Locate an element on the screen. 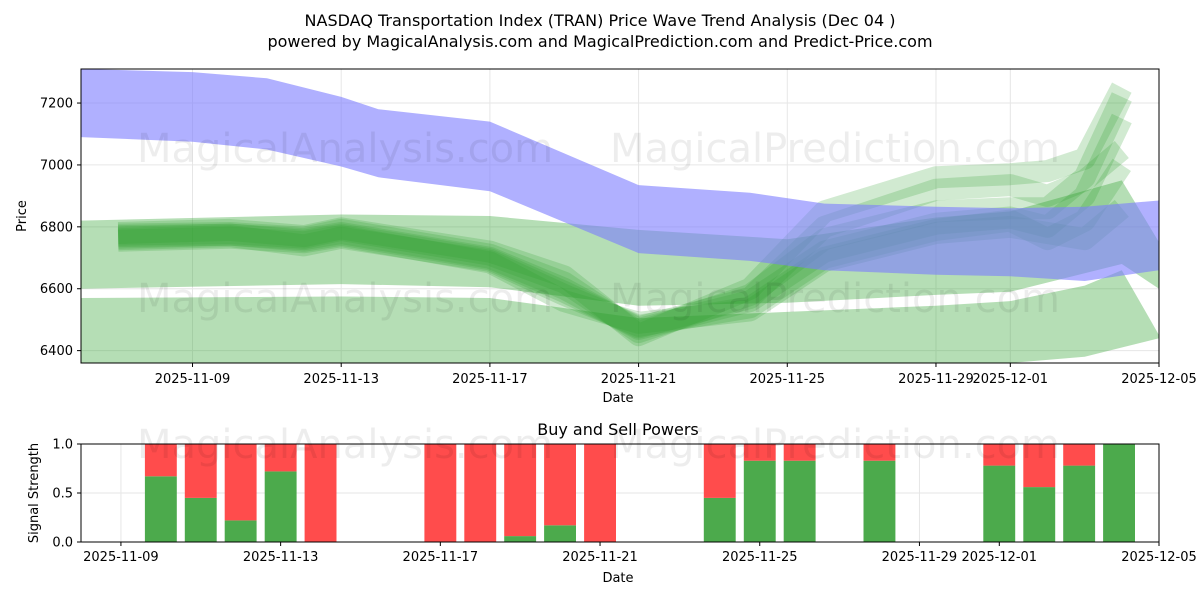 This screenshot has height=604, width=1200. watermark-prediction-bottom: MagicalPrediction.com is located at coordinates (835, 445).